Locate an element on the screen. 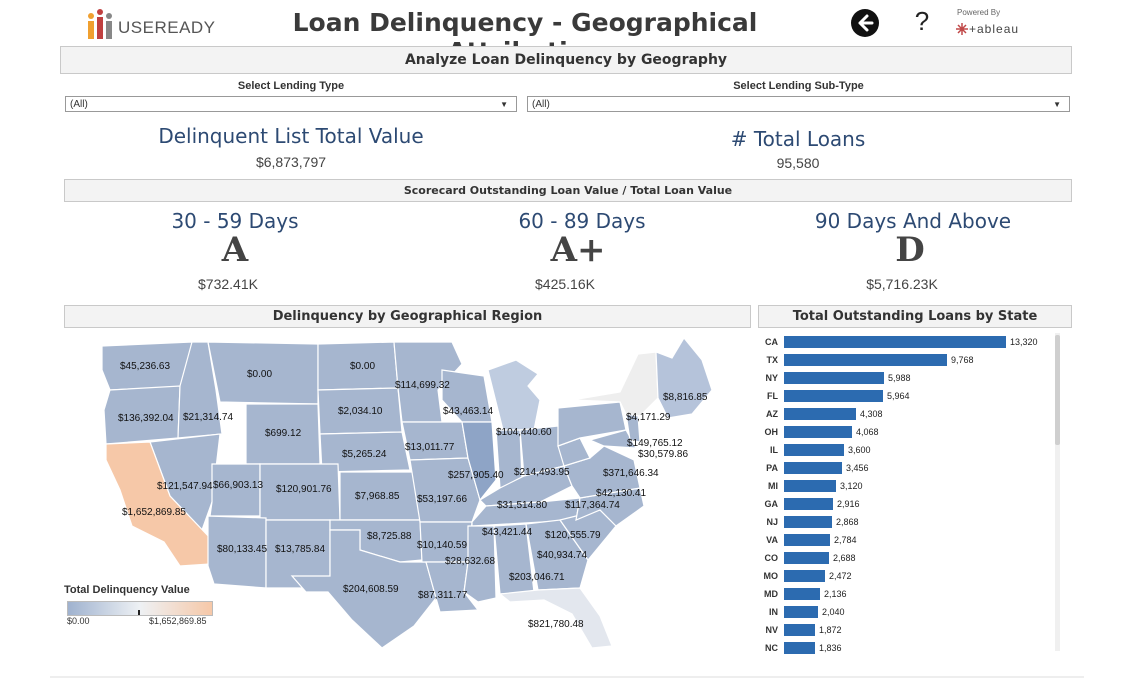  help-button: ? is located at coordinates (922, 21).